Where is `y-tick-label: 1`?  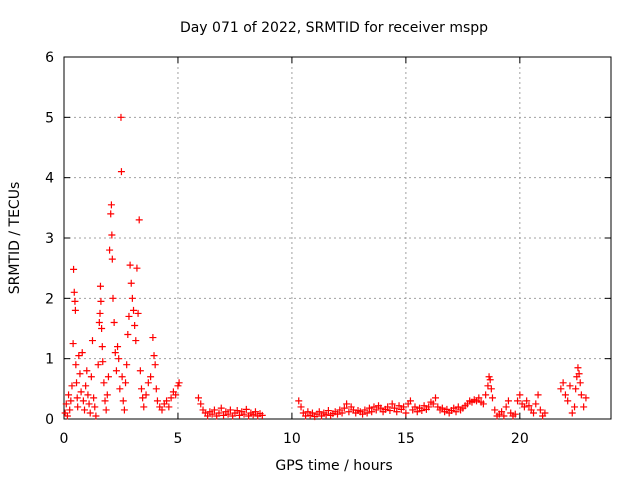 y-tick-label: 1 is located at coordinates (49, 360).